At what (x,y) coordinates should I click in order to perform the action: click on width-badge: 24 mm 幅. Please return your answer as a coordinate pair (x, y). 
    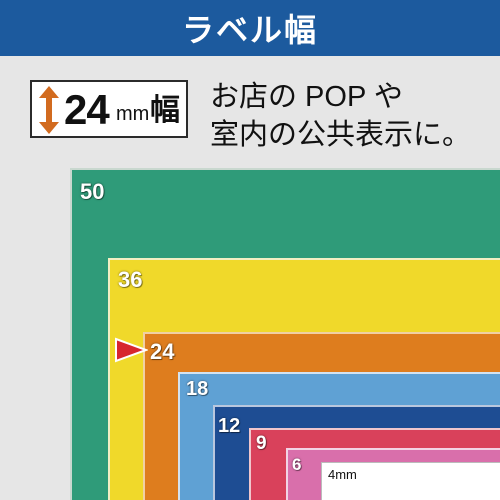
    Looking at the image, I should click on (109, 109).